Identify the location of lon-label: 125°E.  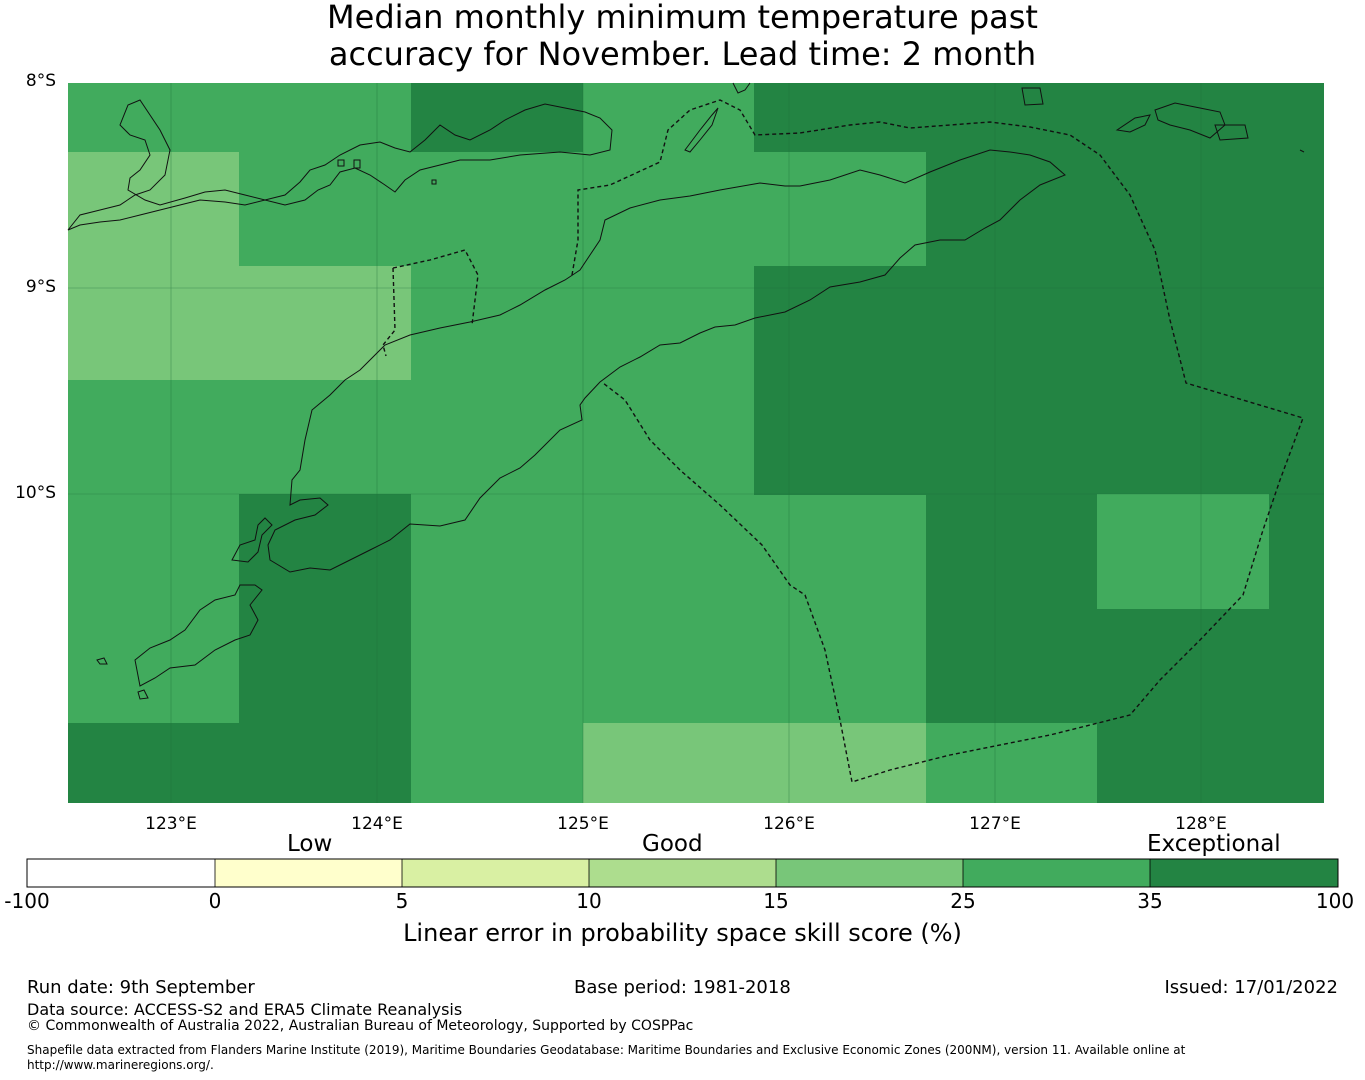
(583, 824).